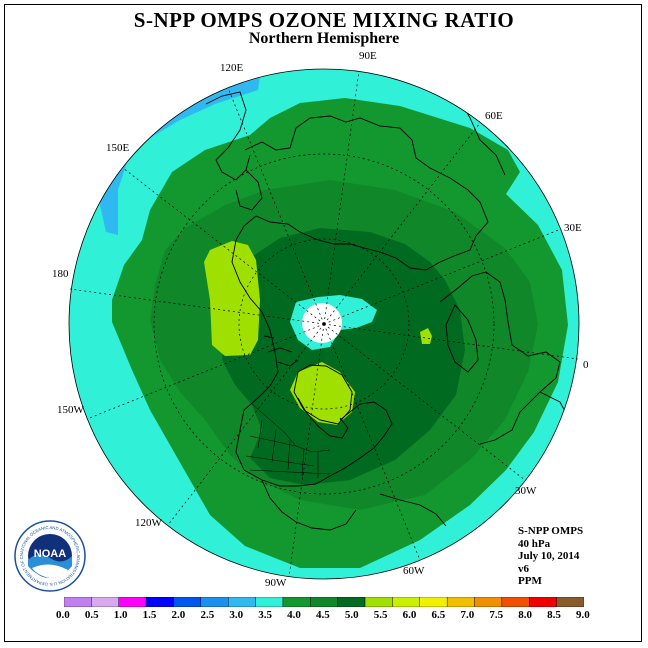 The image size is (648, 648). Describe the element at coordinates (309, 505) in the screenshot. I see `coast-mexico` at that location.